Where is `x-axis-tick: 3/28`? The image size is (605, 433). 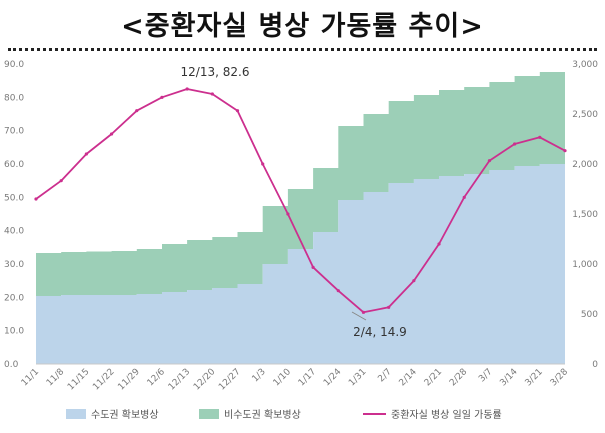
x-axis-tick: 3/28 is located at coordinates (560, 378).